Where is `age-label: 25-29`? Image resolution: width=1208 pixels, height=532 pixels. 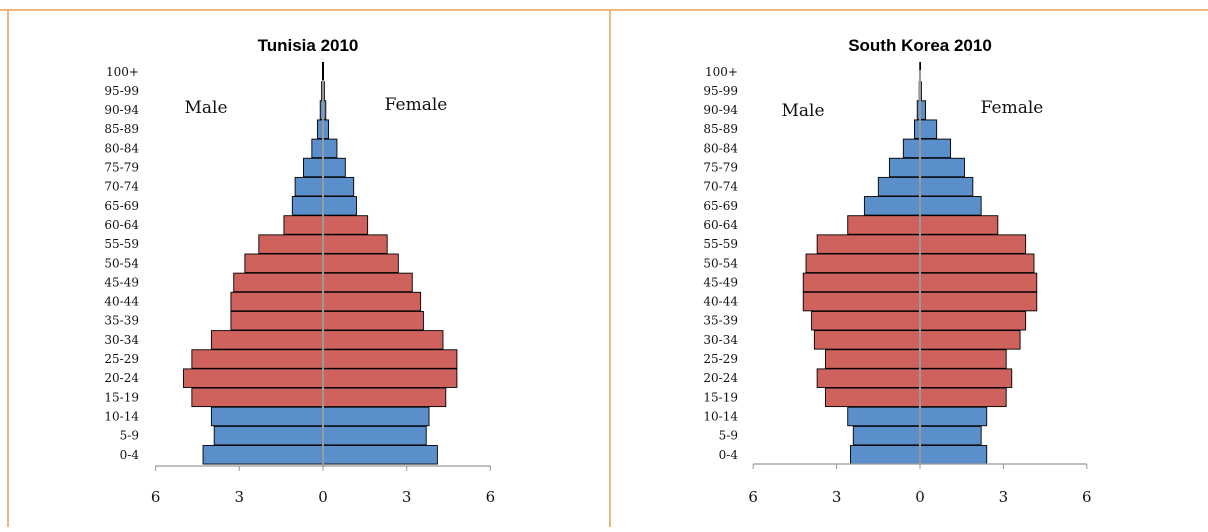 age-label: 25-29 is located at coordinates (121, 359).